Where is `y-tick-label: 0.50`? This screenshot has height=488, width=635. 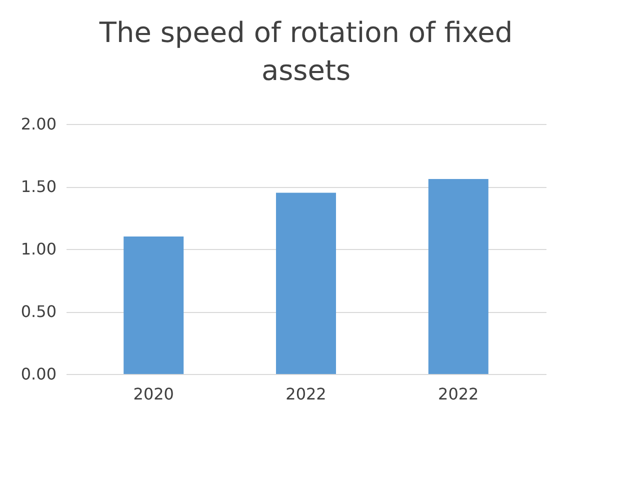 y-tick-label: 0.50 is located at coordinates (38, 311).